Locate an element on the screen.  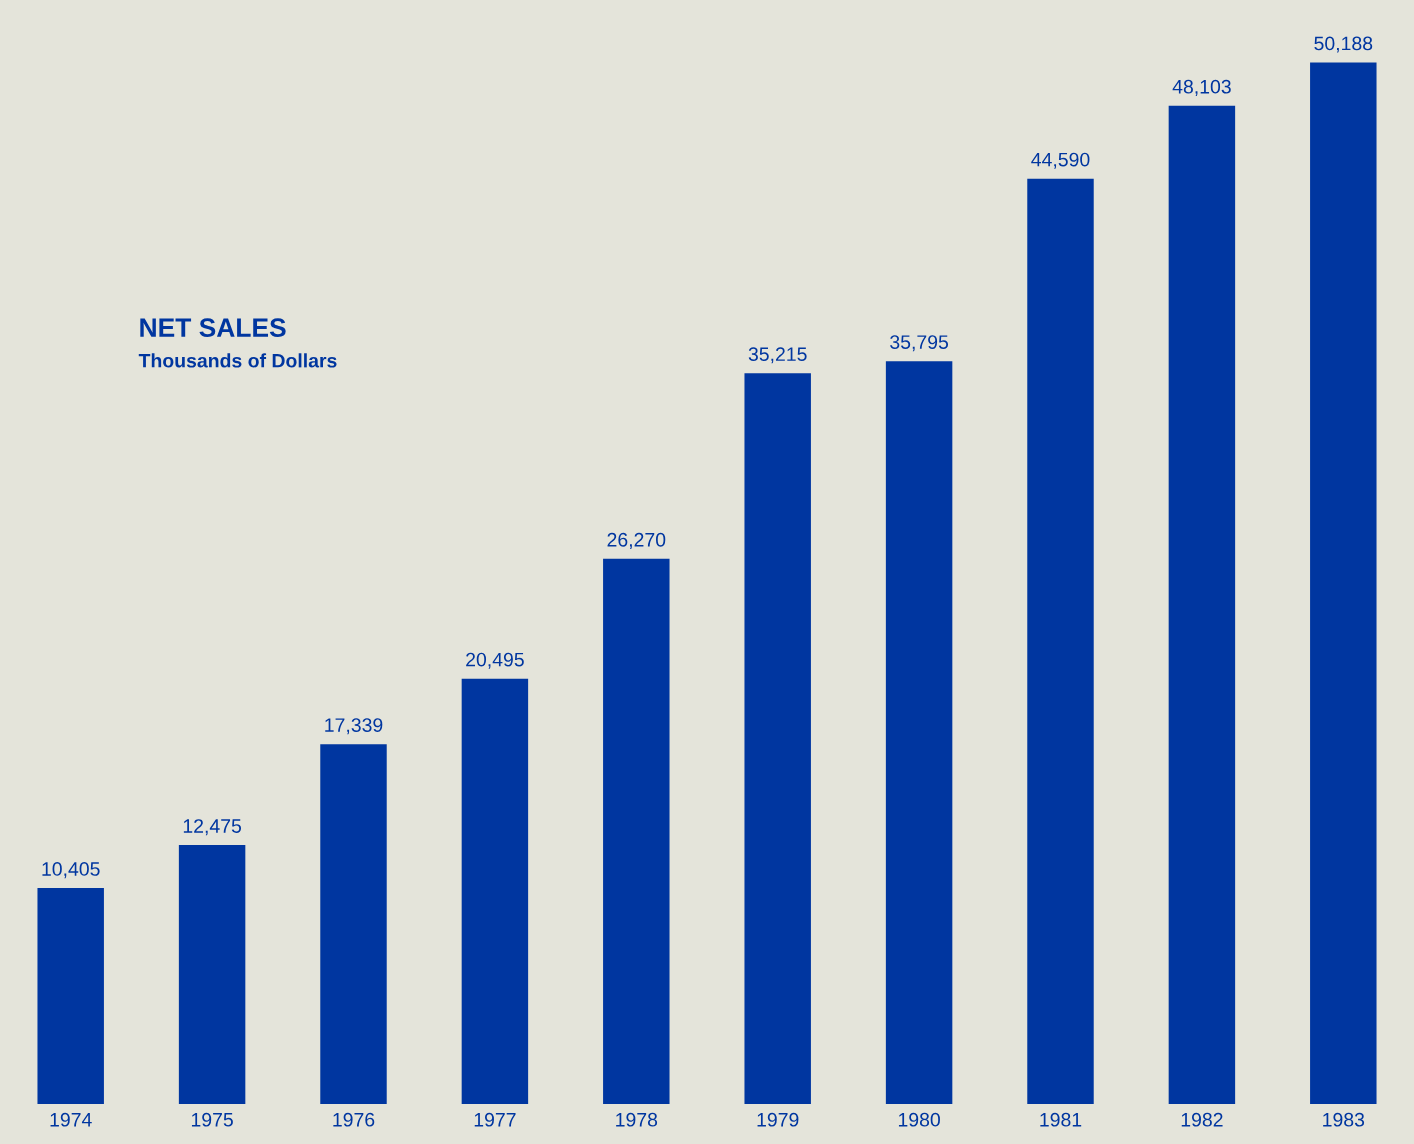
data-label: 17,339 is located at coordinates (354, 726).